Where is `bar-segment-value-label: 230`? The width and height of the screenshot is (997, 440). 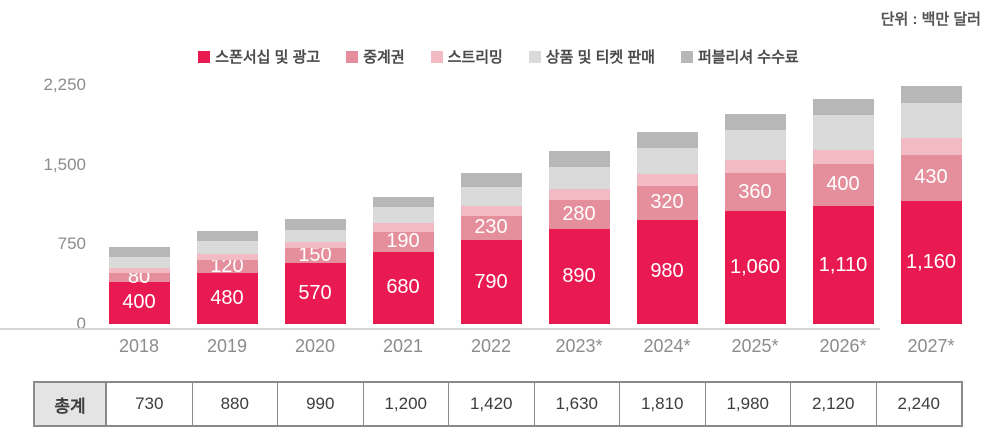 bar-segment-value-label: 230 is located at coordinates (491, 227).